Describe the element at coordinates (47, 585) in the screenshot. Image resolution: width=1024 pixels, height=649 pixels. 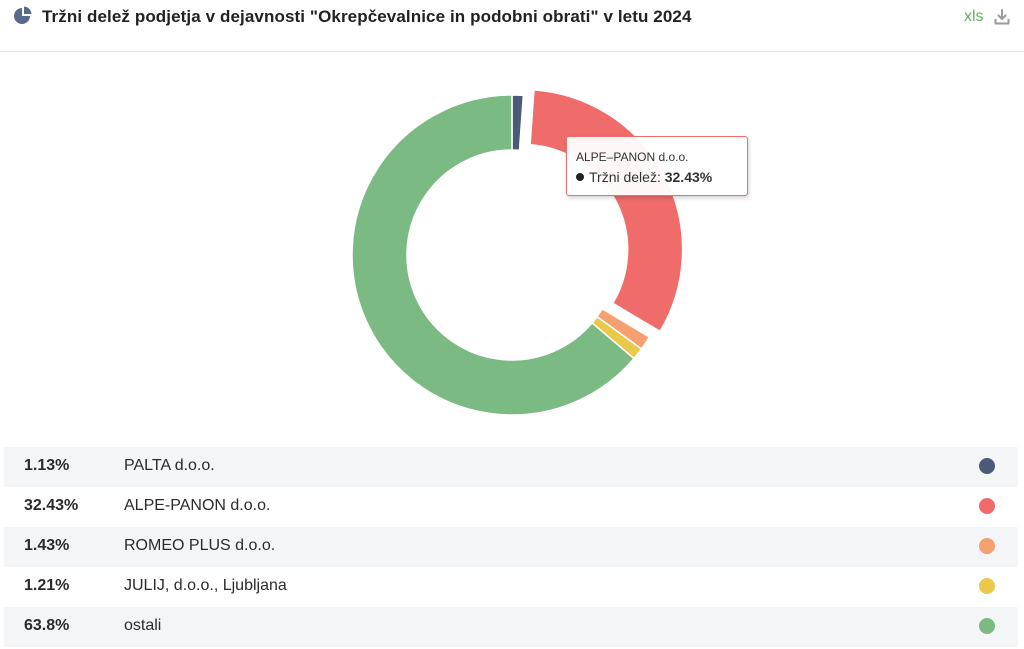
I see `legend-percentage: 1.21%` at that location.